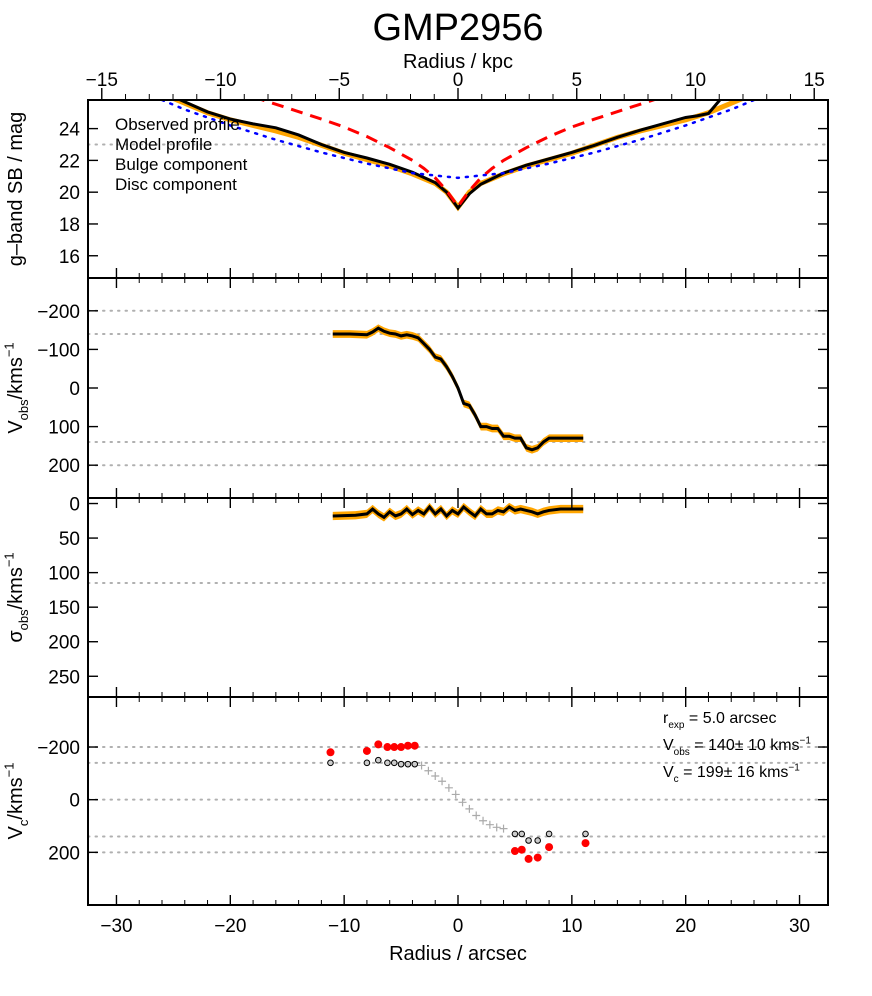  Describe the element at coordinates (102, 80) in the screenshot. I see `top-axis-tick-label: −15` at that location.